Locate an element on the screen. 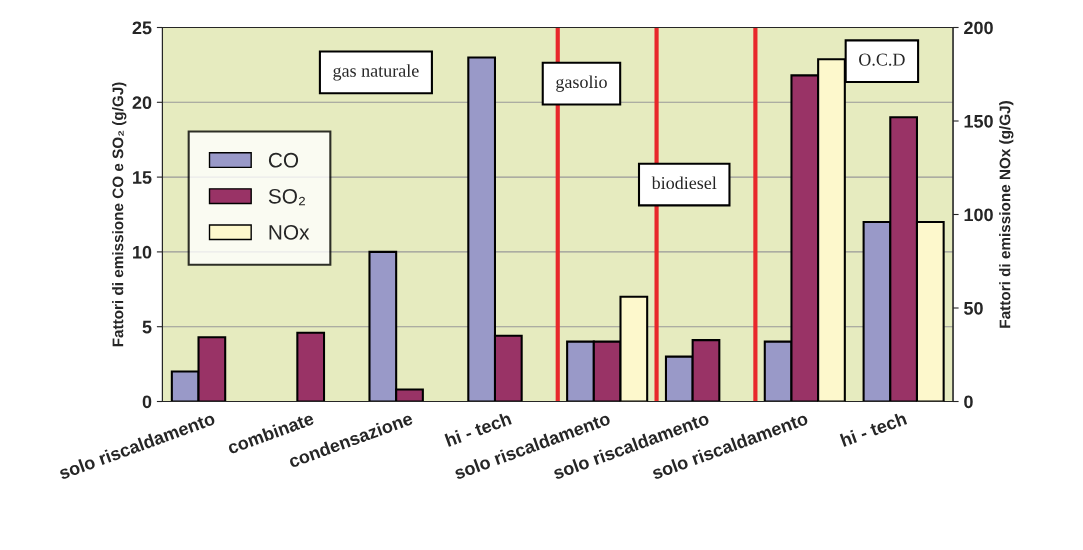  y-tick-label: 25 is located at coordinates (142, 28).